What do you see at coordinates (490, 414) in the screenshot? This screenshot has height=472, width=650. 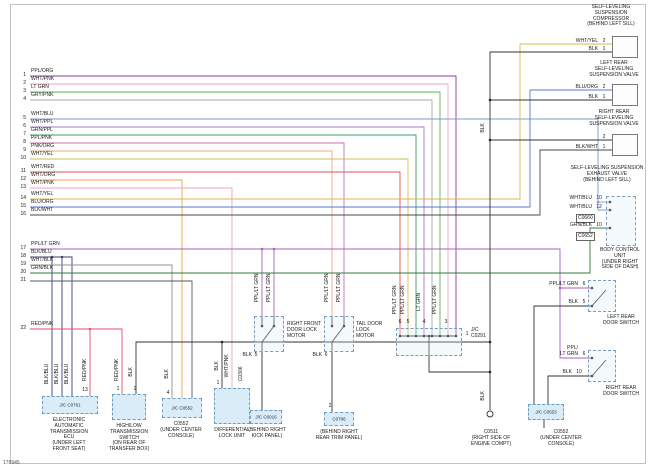 I see `c0511-connector` at bounding box center [490, 414].